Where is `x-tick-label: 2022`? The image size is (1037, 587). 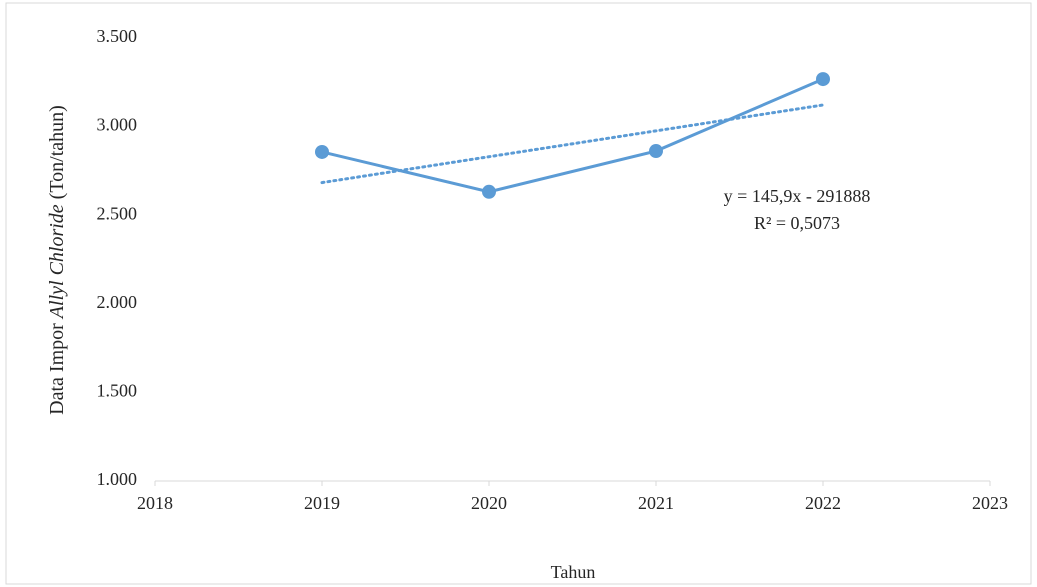
x-tick-label: 2022 is located at coordinates (823, 503).